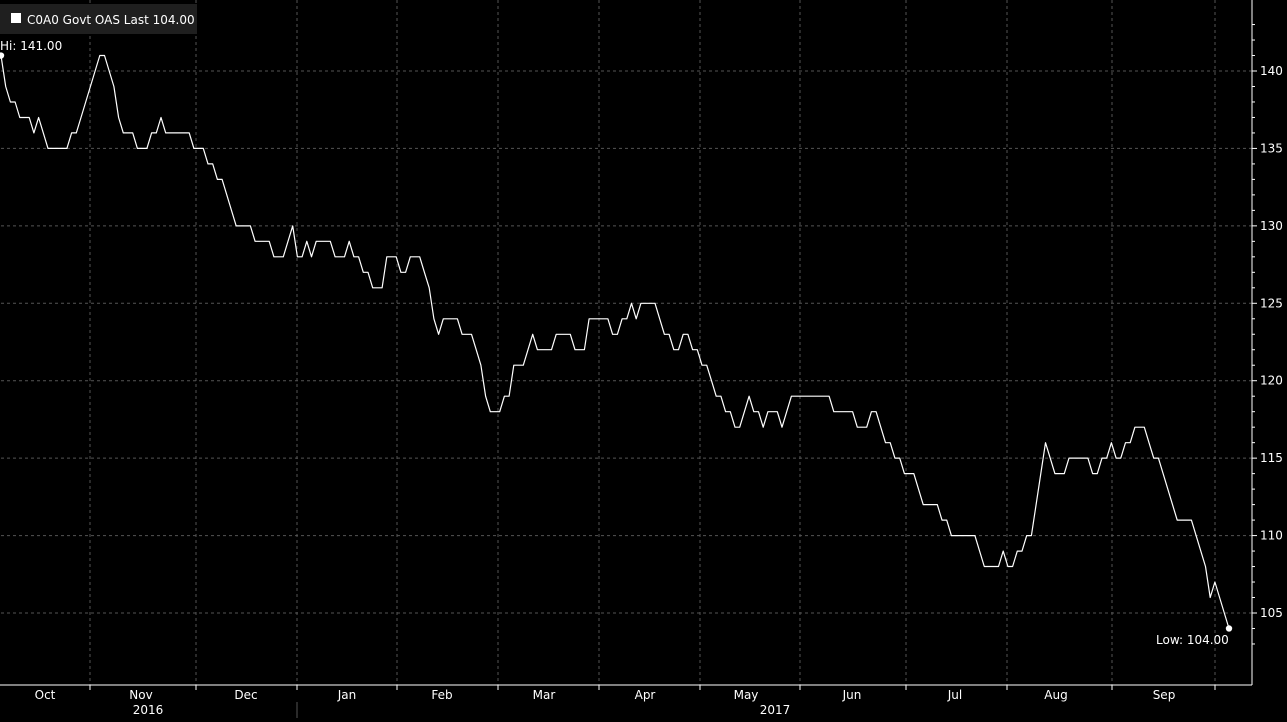  I want to click on y-tick-label: 130, so click(1271, 226).